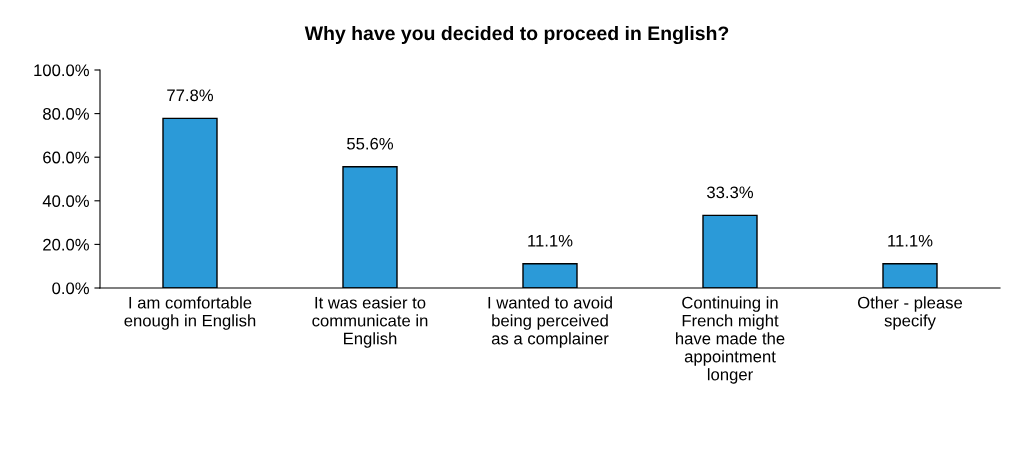  Describe the element at coordinates (66, 157) in the screenshot. I see `y-tick-label: 60.0%` at that location.